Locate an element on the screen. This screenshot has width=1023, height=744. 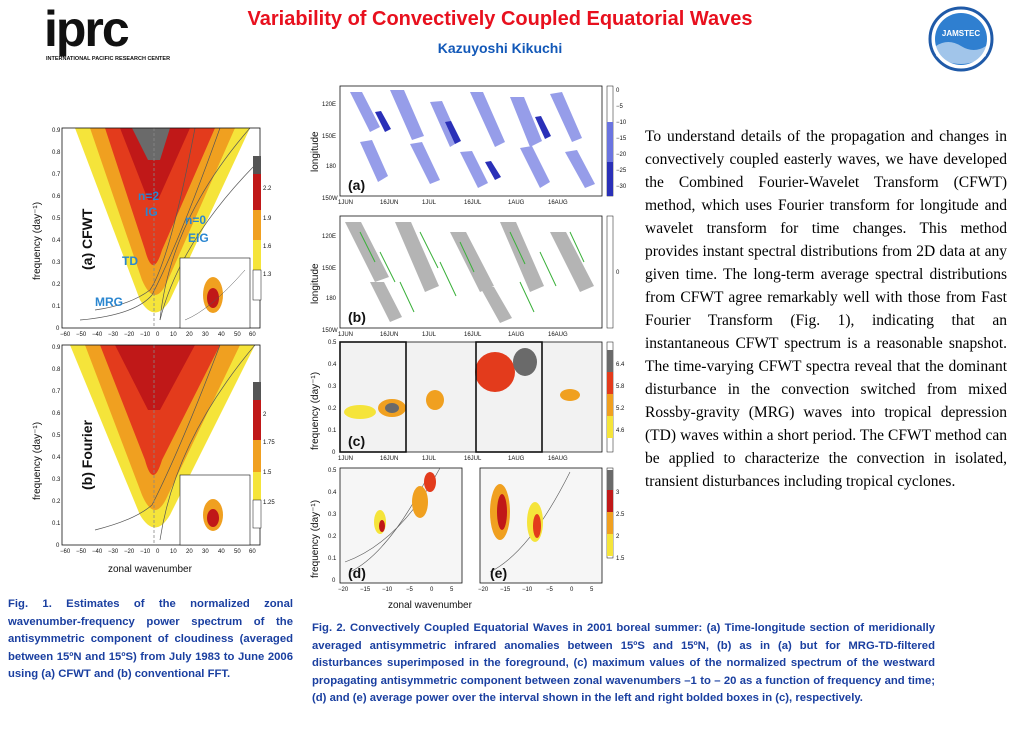
svg-text: 5 is located at coordinates (452, 590).